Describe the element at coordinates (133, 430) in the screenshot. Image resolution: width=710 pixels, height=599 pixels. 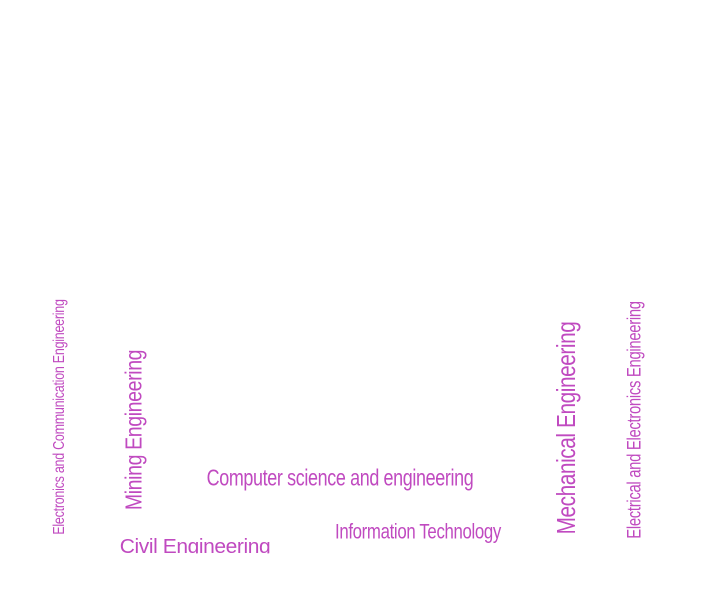
I see `word-mining-engineering: Mining Engineering` at that location.